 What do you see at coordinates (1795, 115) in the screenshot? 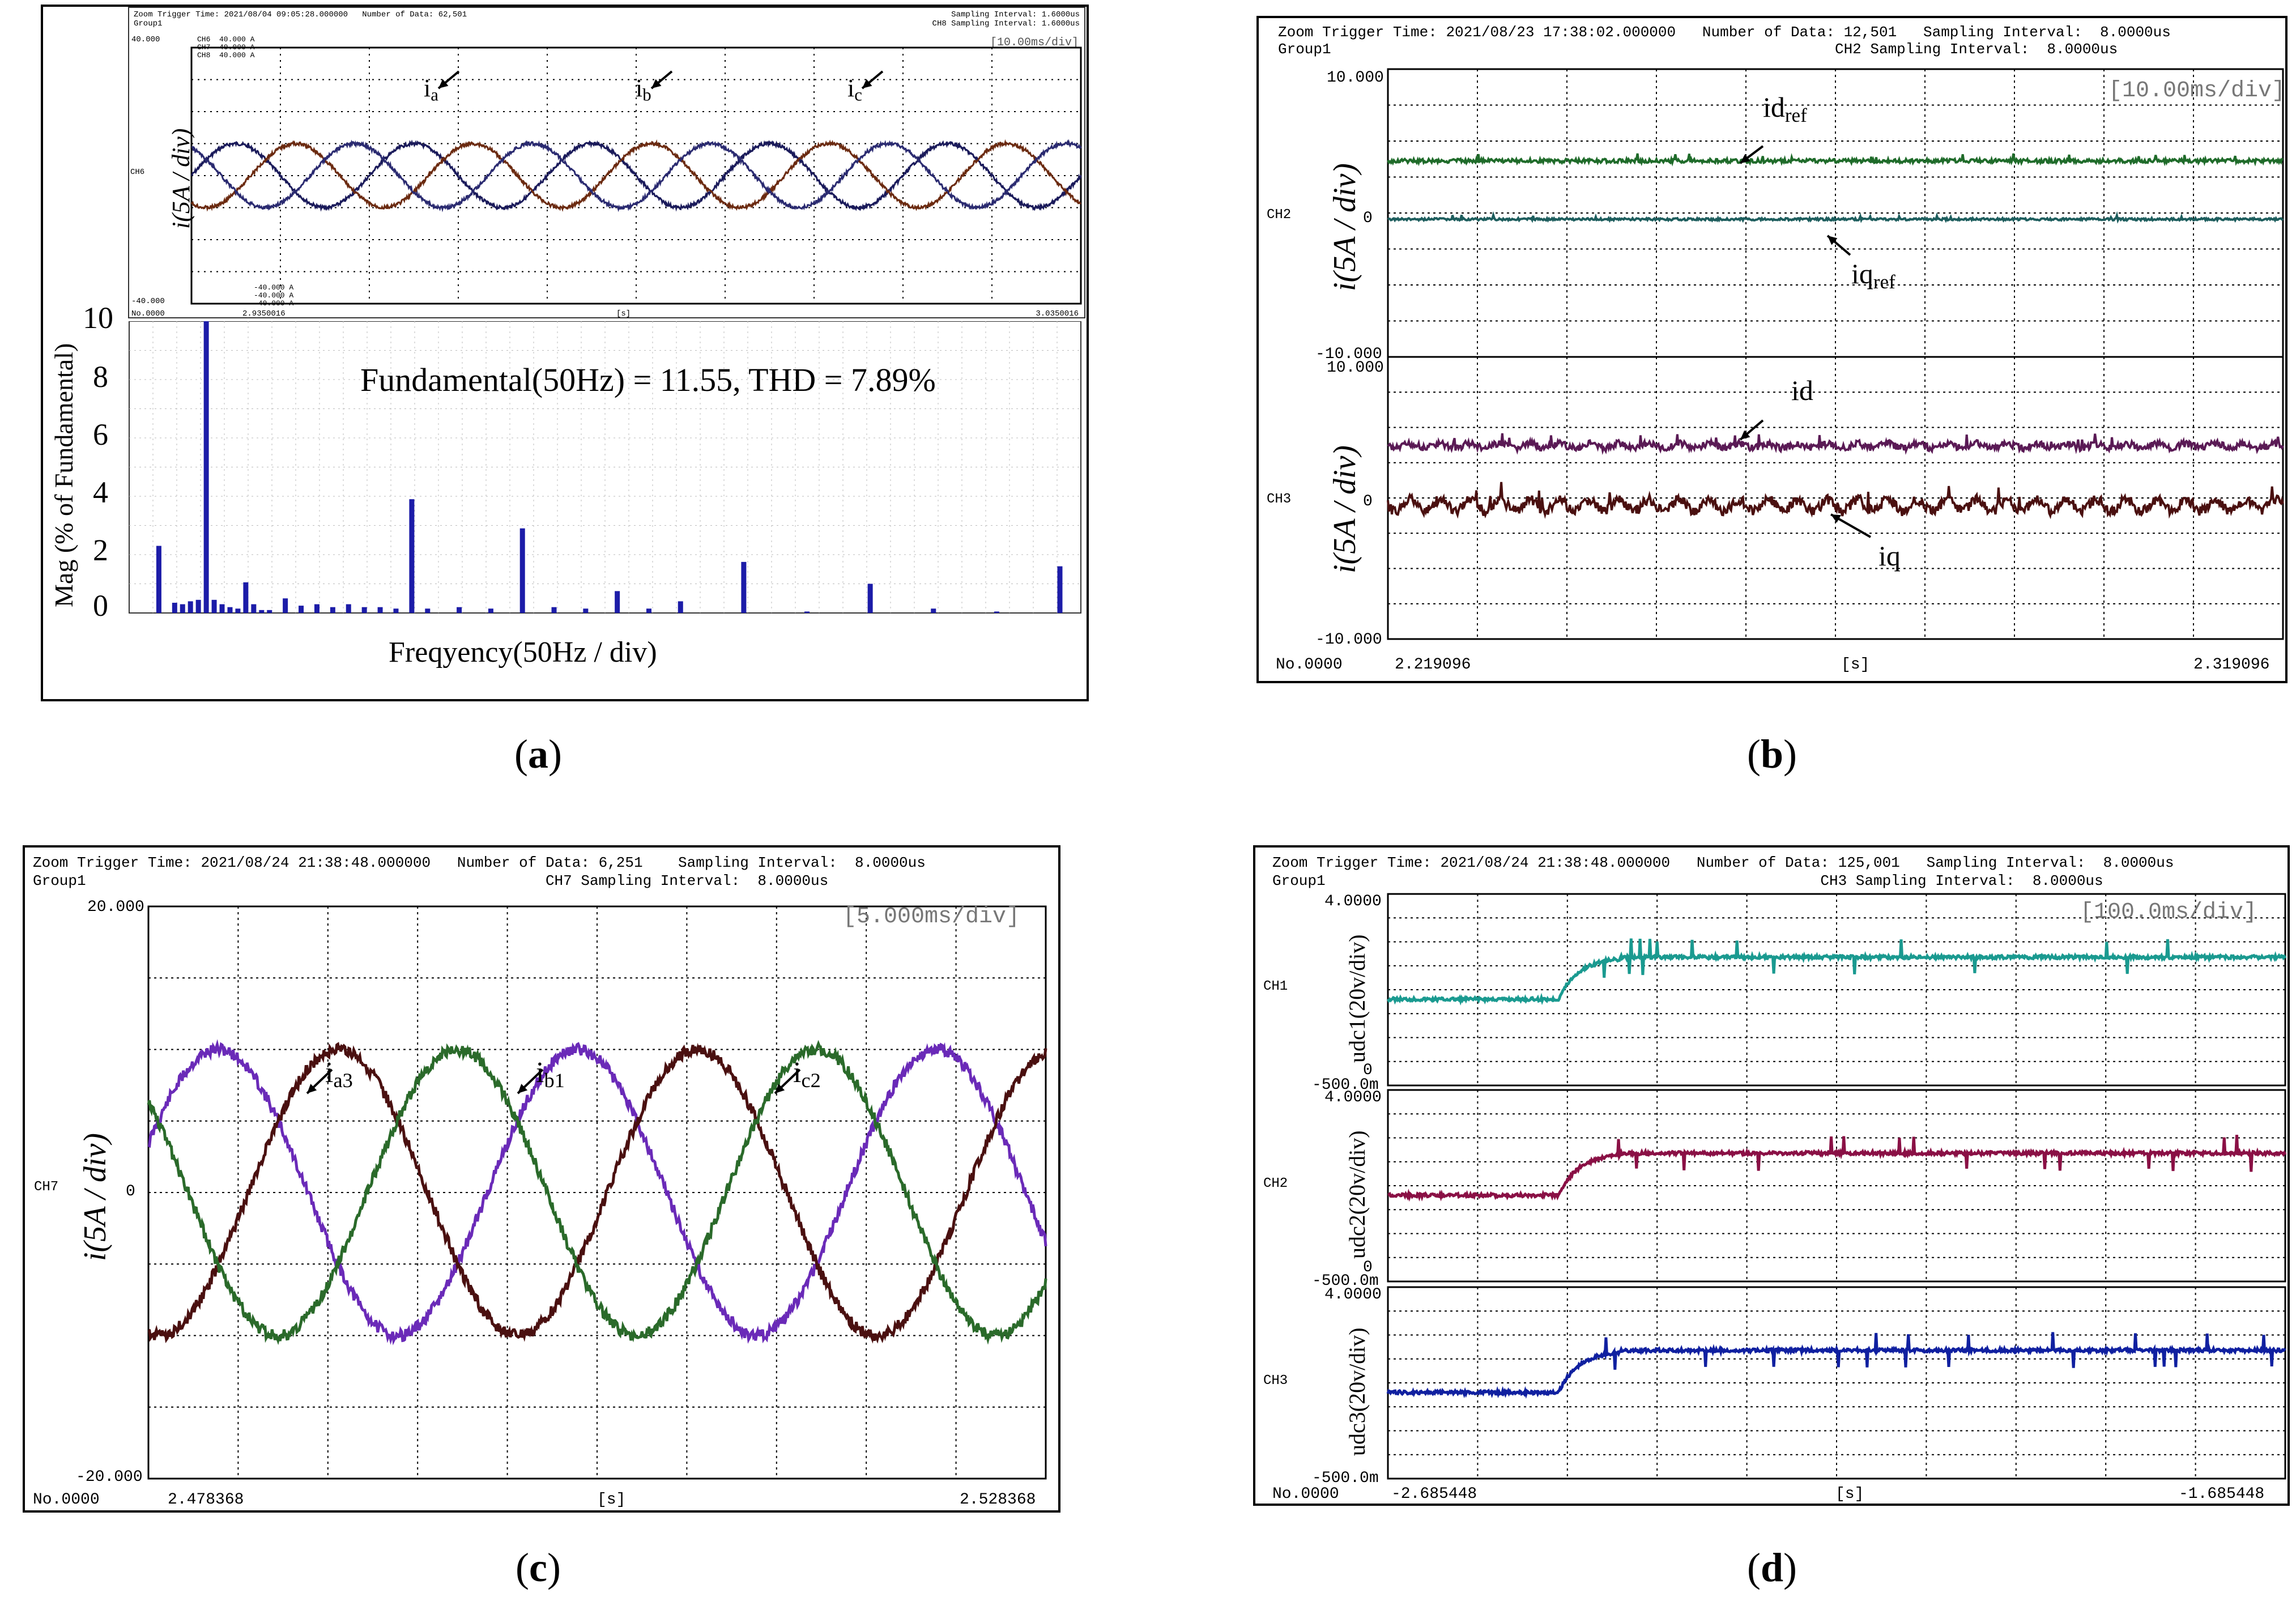
I see `panel-b-label-idref-sub: ref` at bounding box center [1795, 115].